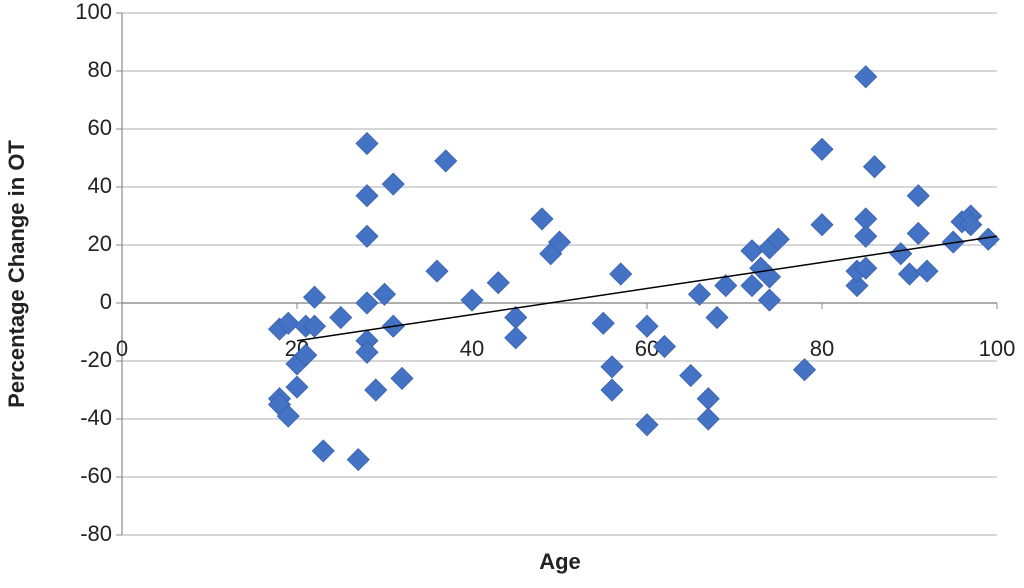 This screenshot has width=1024, height=588. What do you see at coordinates (96, 475) in the screenshot?
I see `y-tick-label: -60` at bounding box center [96, 475].